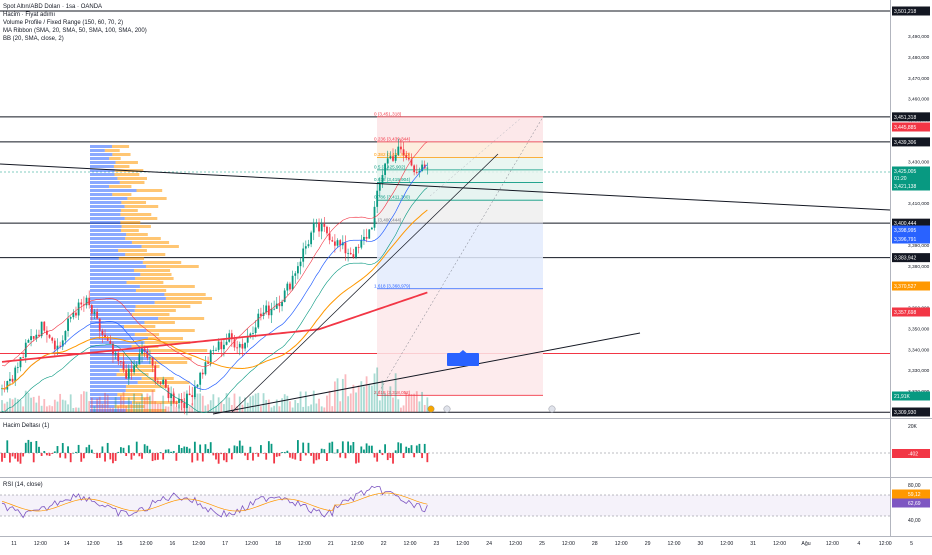 The height and width of the screenshot is (555, 932). Describe the element at coordinates (919, 100) in the screenshot. I see `price-axis-tick: 3,460,000` at that location.